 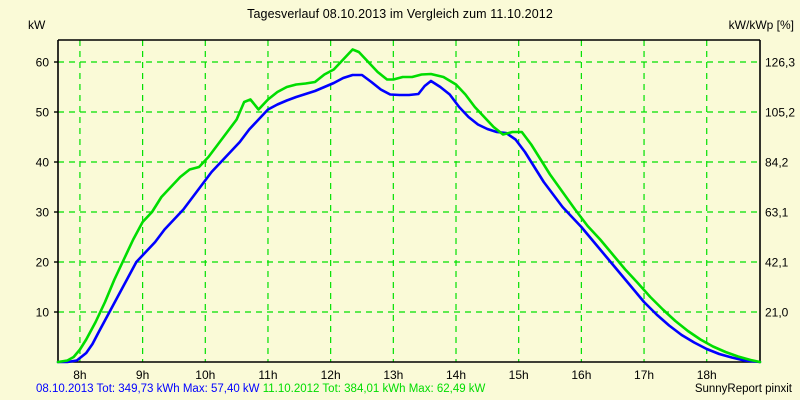 What do you see at coordinates (761, 25) in the screenshot?
I see `right-axis-unit-label: kW/kWp [%]` at bounding box center [761, 25].